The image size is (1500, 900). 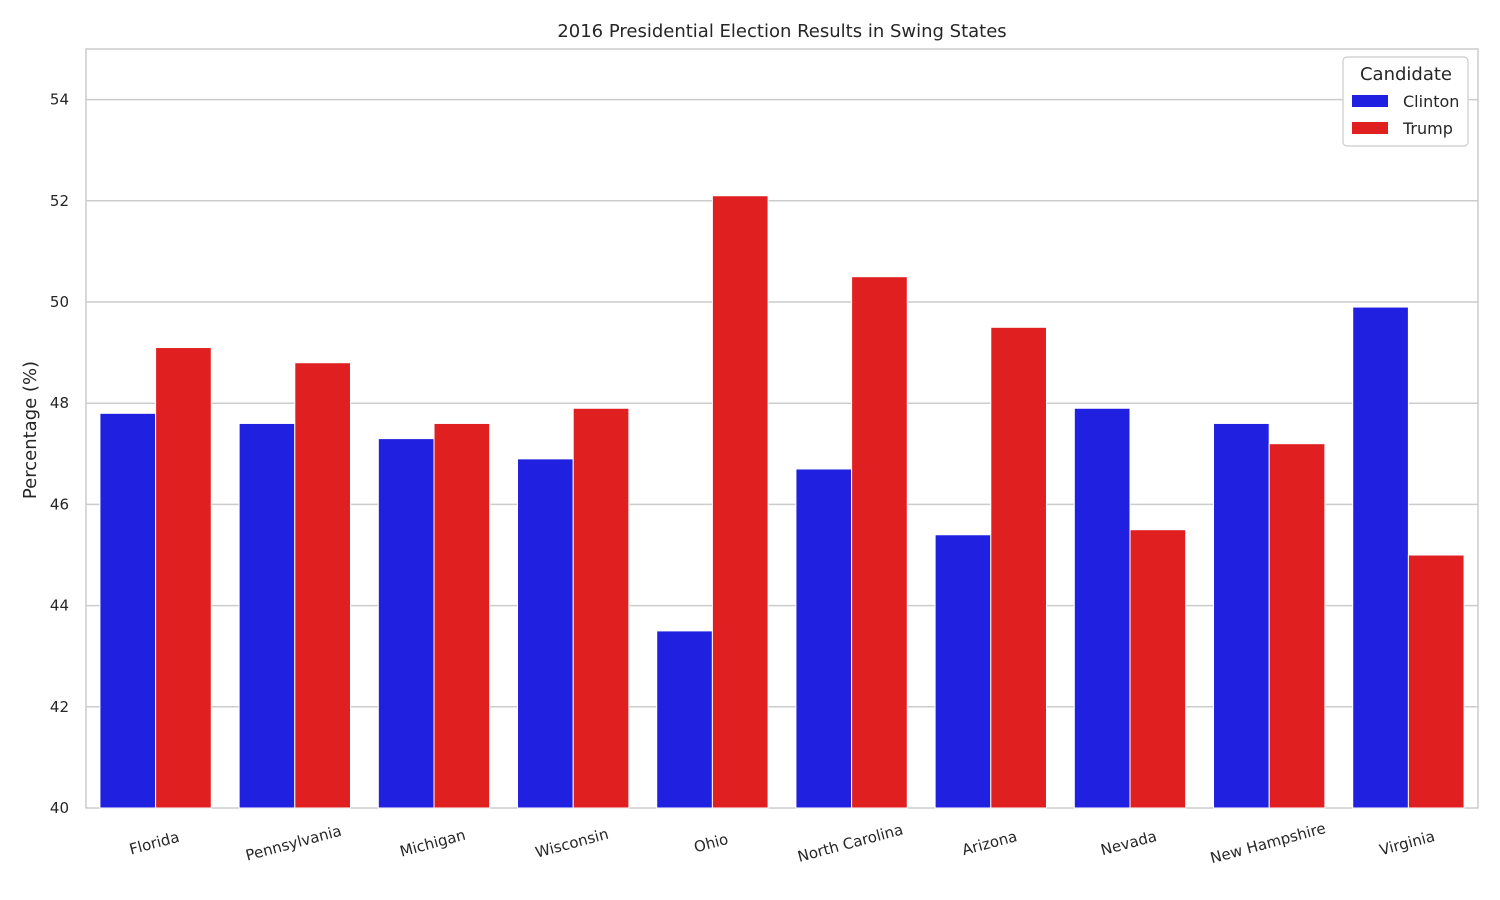 I want to click on bar-trump-pennsylvania, so click(x=322, y=585).